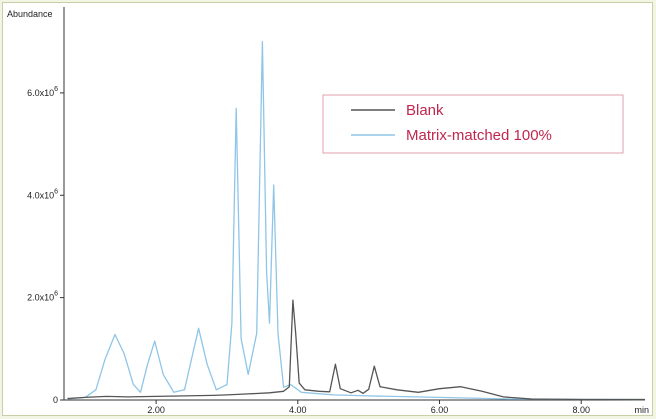  Describe the element at coordinates (581, 410) in the screenshot. I see `x-tick-label-3: 8.00` at that location.